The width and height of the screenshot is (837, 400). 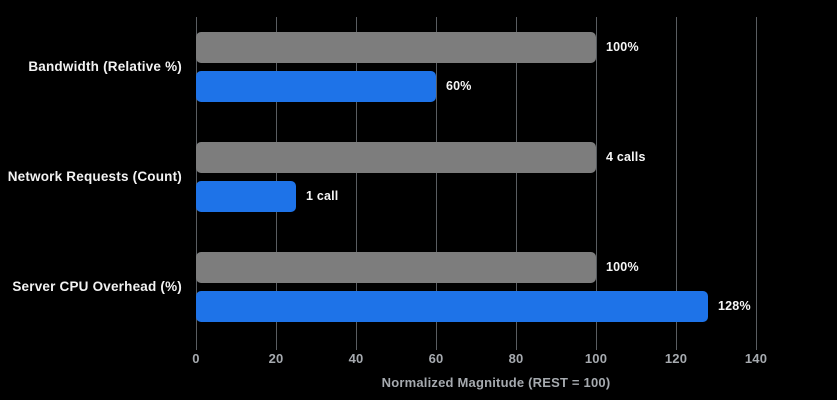 What do you see at coordinates (459, 86) in the screenshot?
I see `bar-value-label-comparison-0: 60%` at bounding box center [459, 86].